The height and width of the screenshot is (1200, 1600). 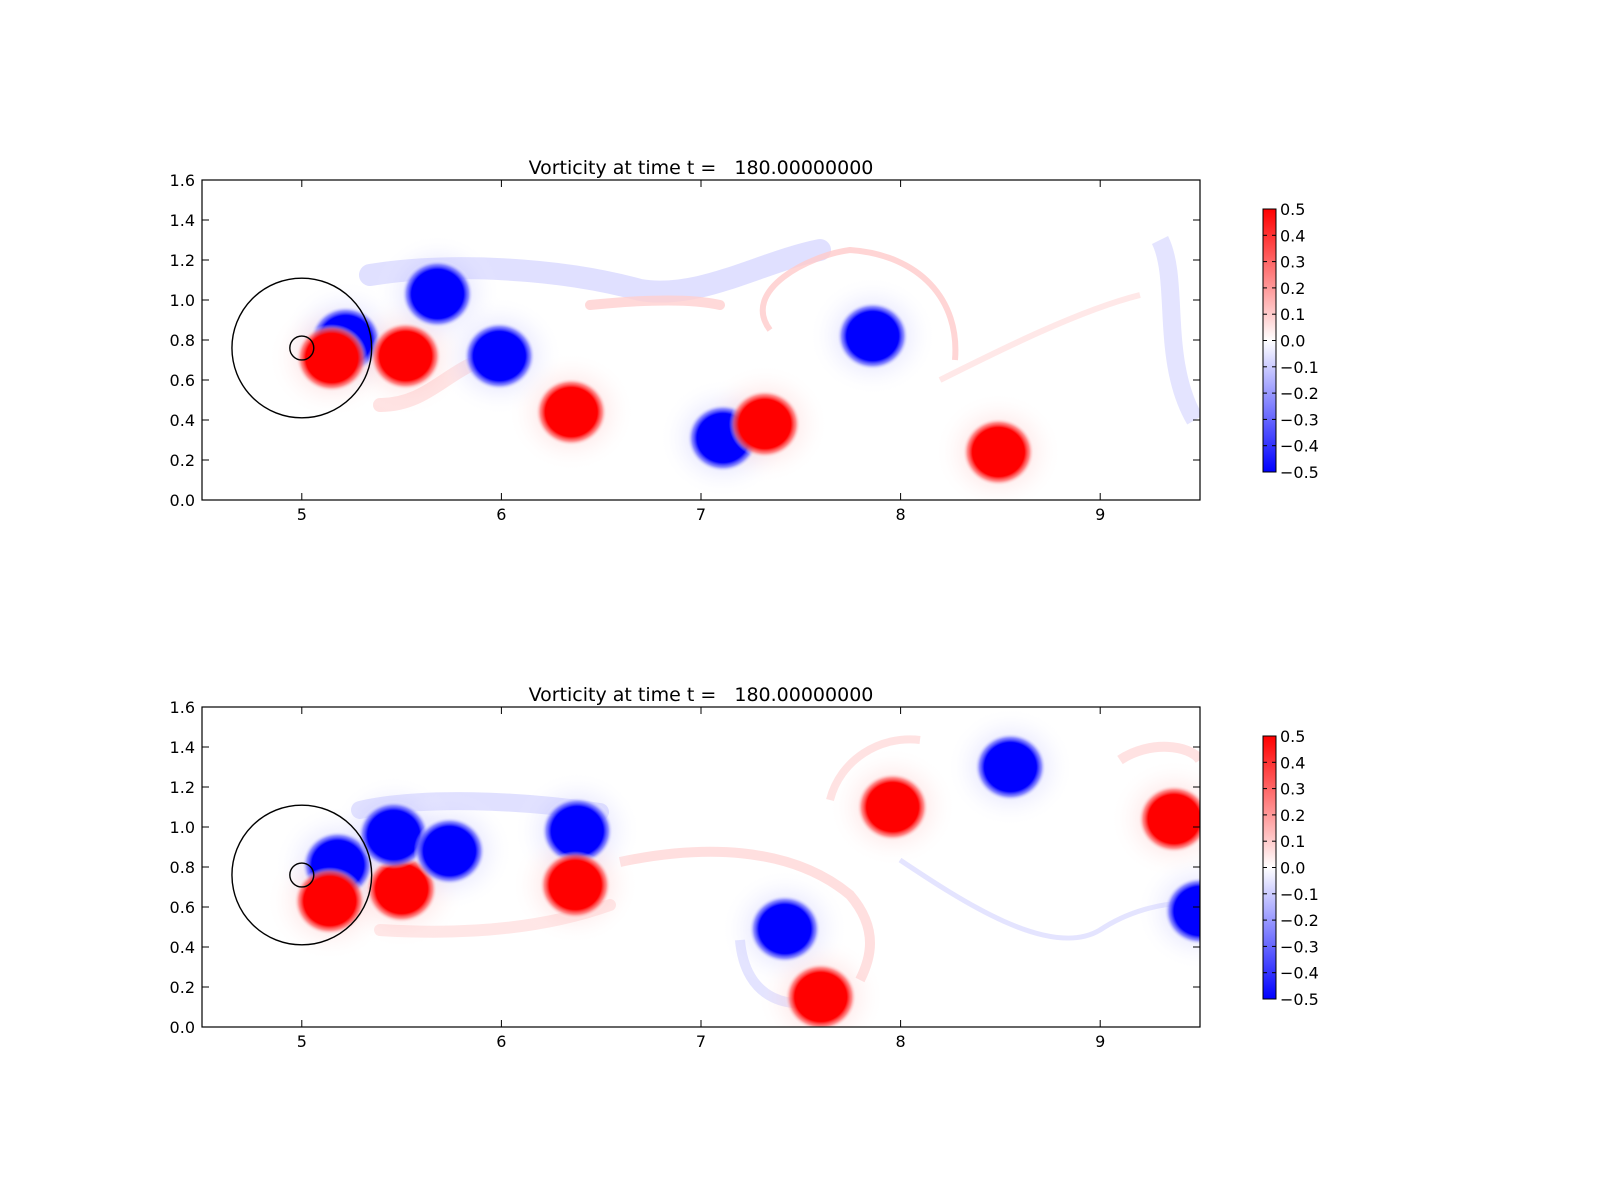 What do you see at coordinates (665, 367) in the screenshot?
I see `vortex-layer` at bounding box center [665, 367].